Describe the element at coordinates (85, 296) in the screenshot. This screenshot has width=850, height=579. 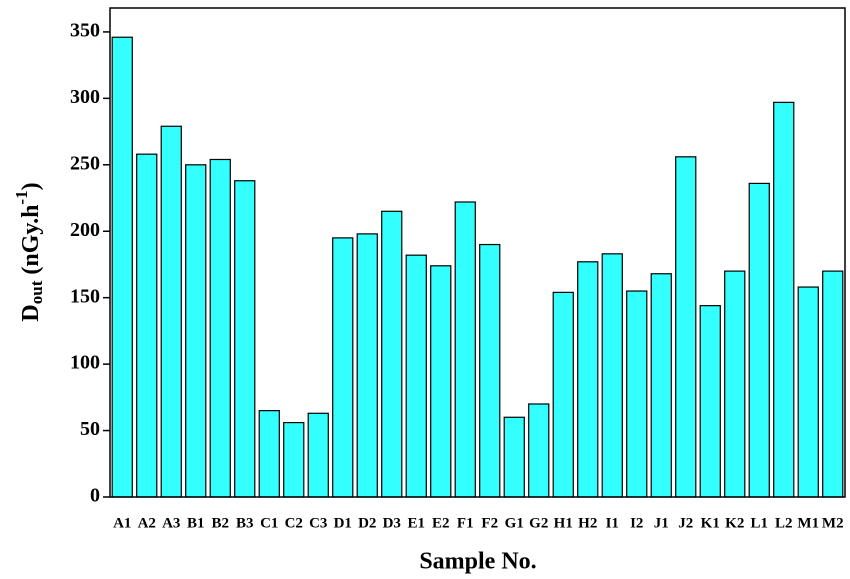
I see `y-tick-label: 150` at that location.